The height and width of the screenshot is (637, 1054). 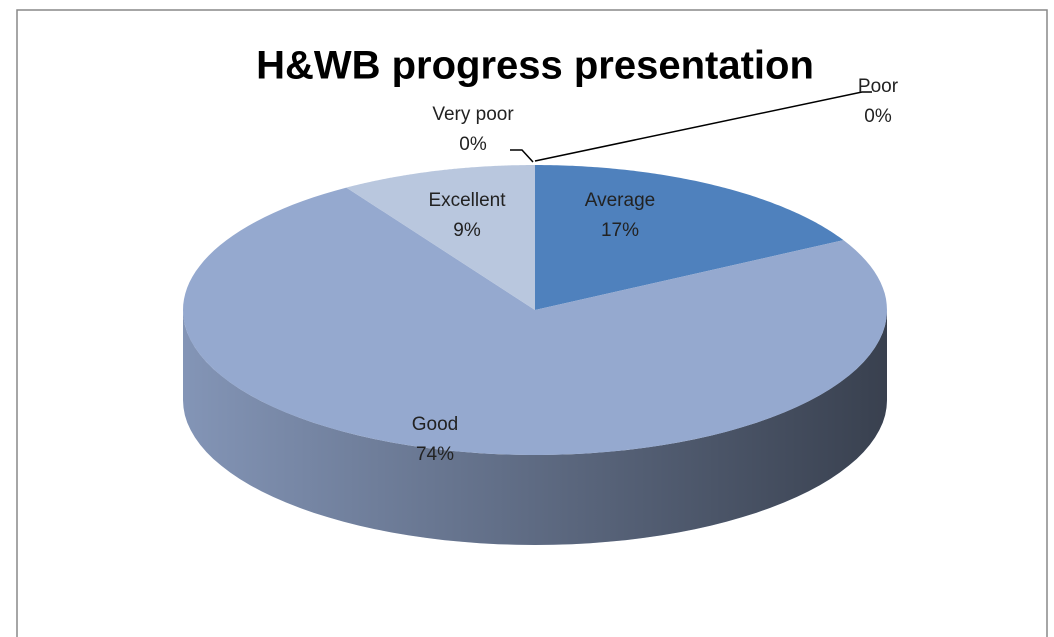 I want to click on slice-label: Average, so click(x=620, y=200).